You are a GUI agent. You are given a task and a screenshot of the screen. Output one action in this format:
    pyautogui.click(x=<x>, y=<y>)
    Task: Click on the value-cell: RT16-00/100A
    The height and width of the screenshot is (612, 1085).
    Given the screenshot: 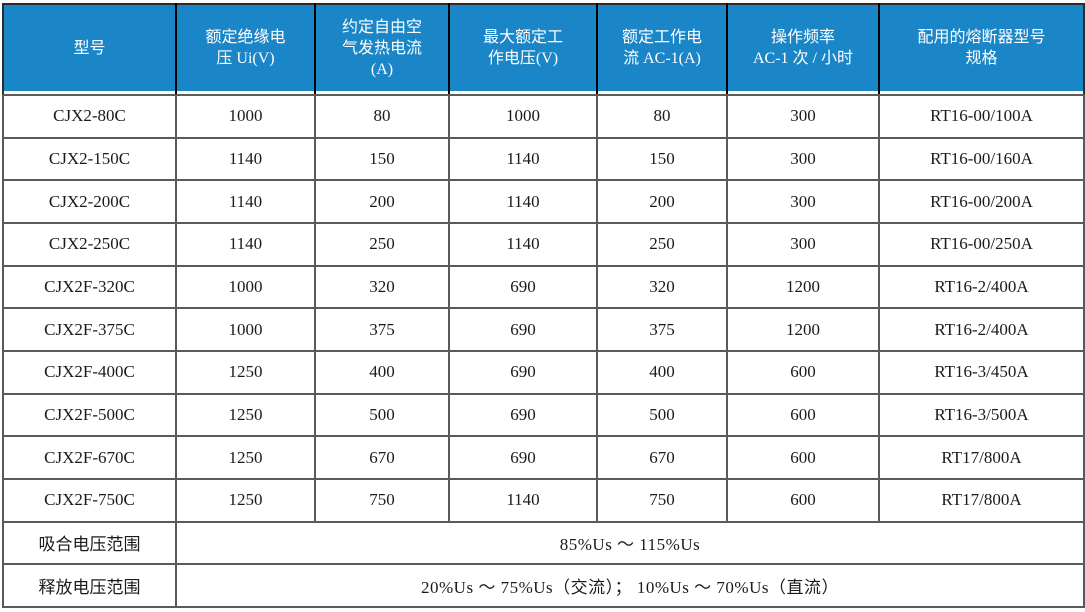 What is the action you would take?
    pyautogui.click(x=981, y=116)
    